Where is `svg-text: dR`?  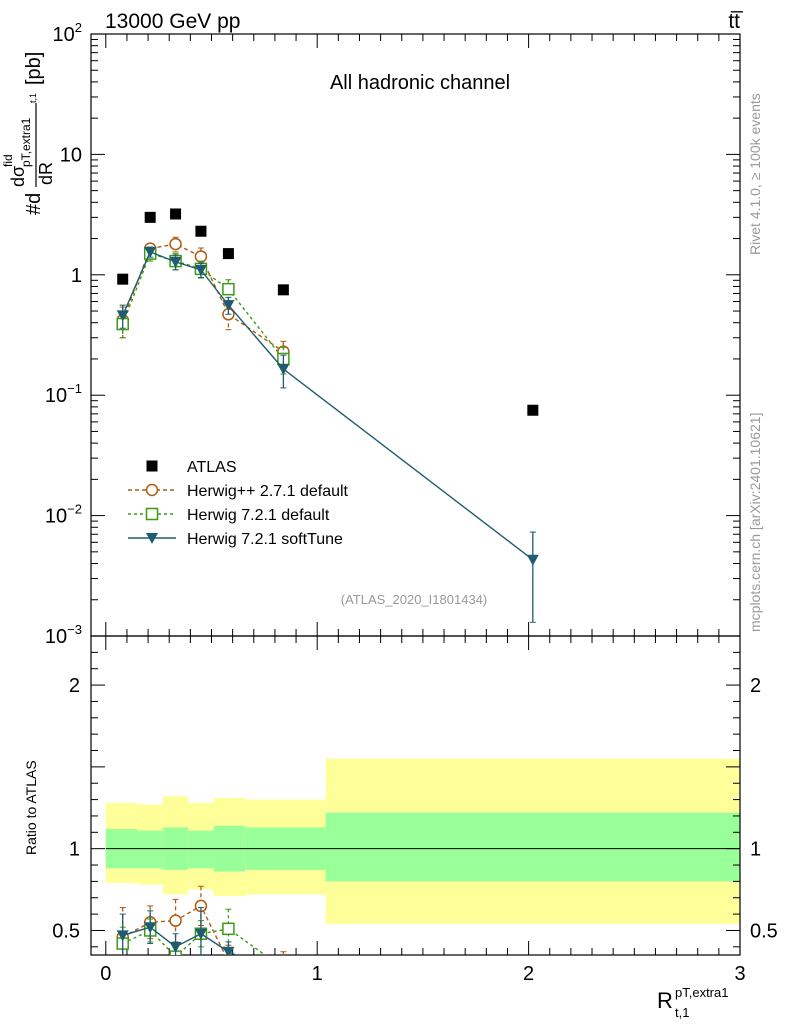 svg-text: dR is located at coordinates (46, 173).